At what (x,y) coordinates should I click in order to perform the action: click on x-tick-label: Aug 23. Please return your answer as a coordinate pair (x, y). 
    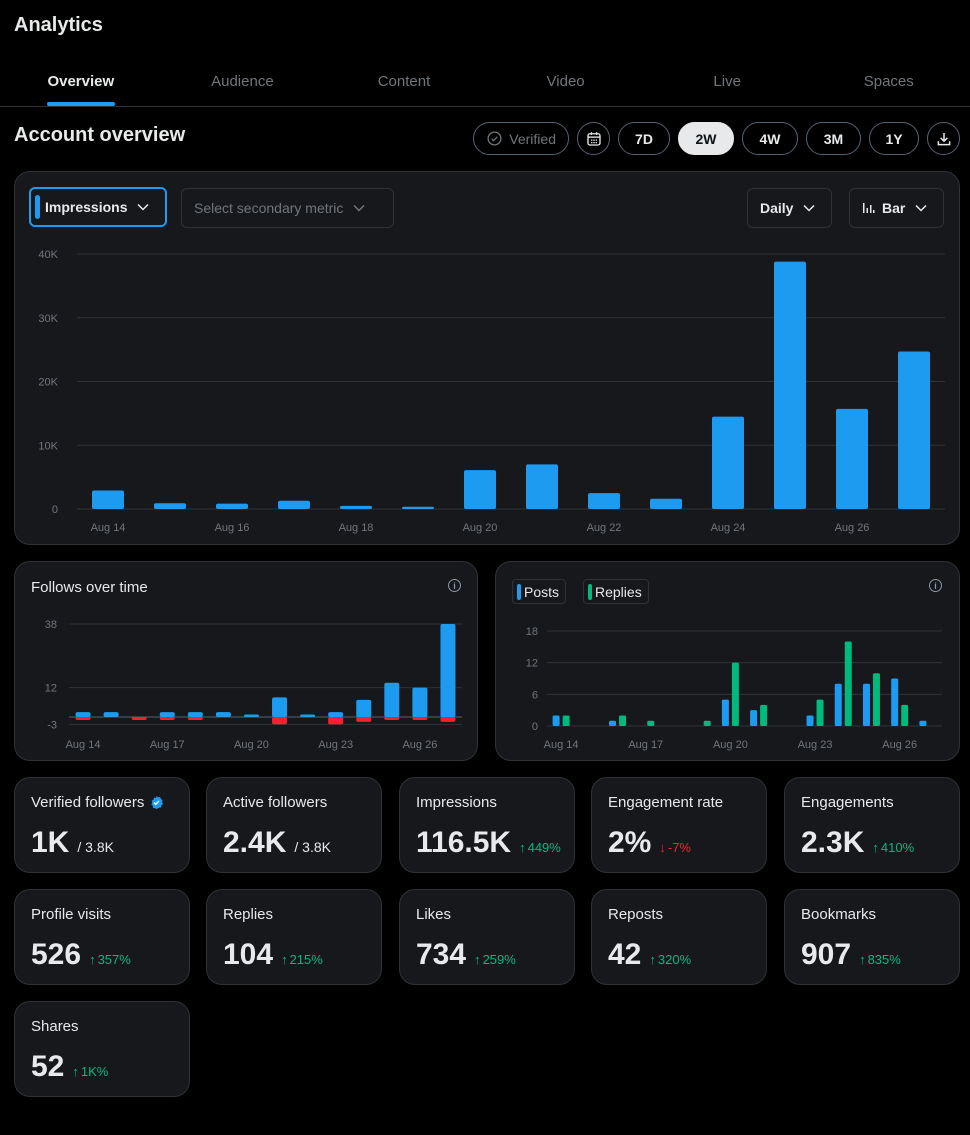
    Looking at the image, I should click on (335, 745).